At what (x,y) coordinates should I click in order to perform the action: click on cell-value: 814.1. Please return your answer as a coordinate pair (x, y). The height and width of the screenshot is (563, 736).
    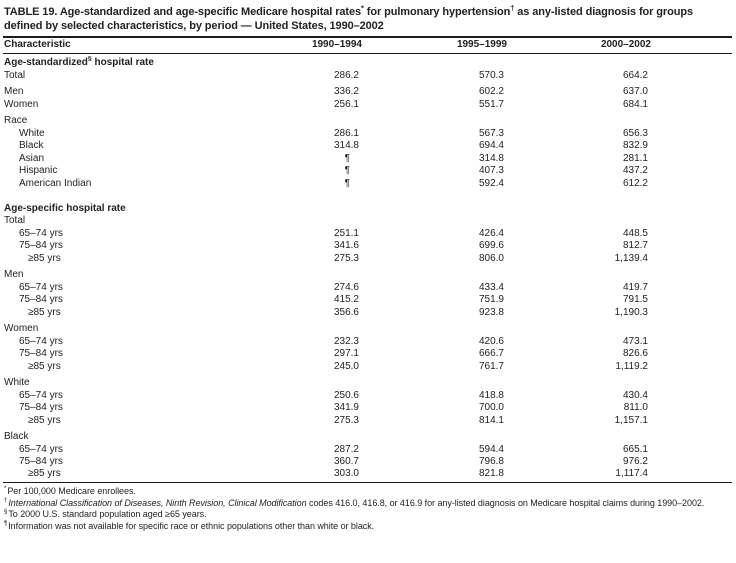
    Looking at the image, I should click on (491, 420).